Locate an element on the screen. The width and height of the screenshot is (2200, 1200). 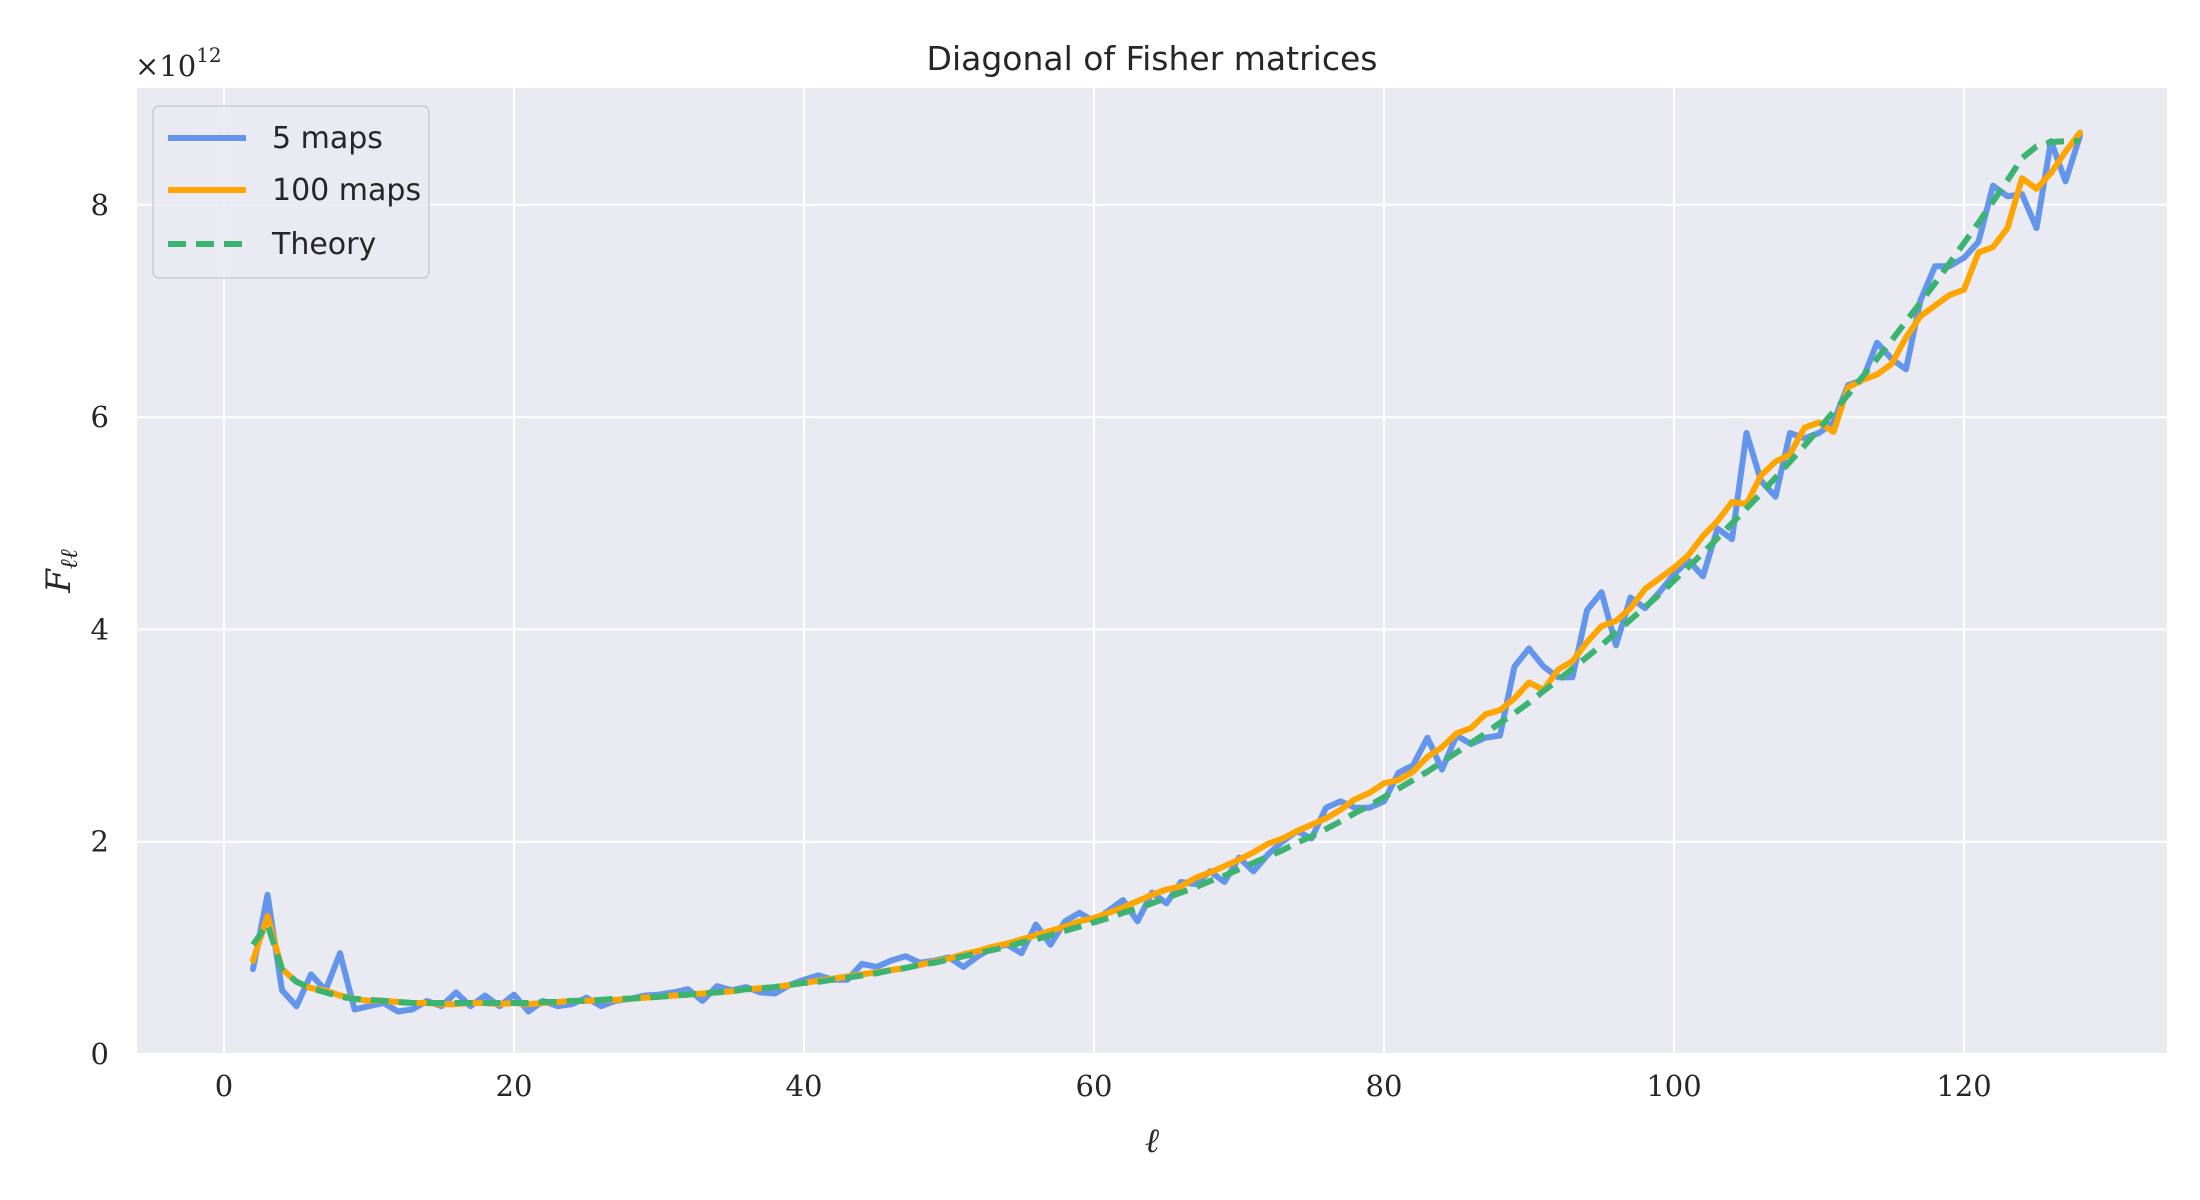
legend-box is located at coordinates (291, 192).